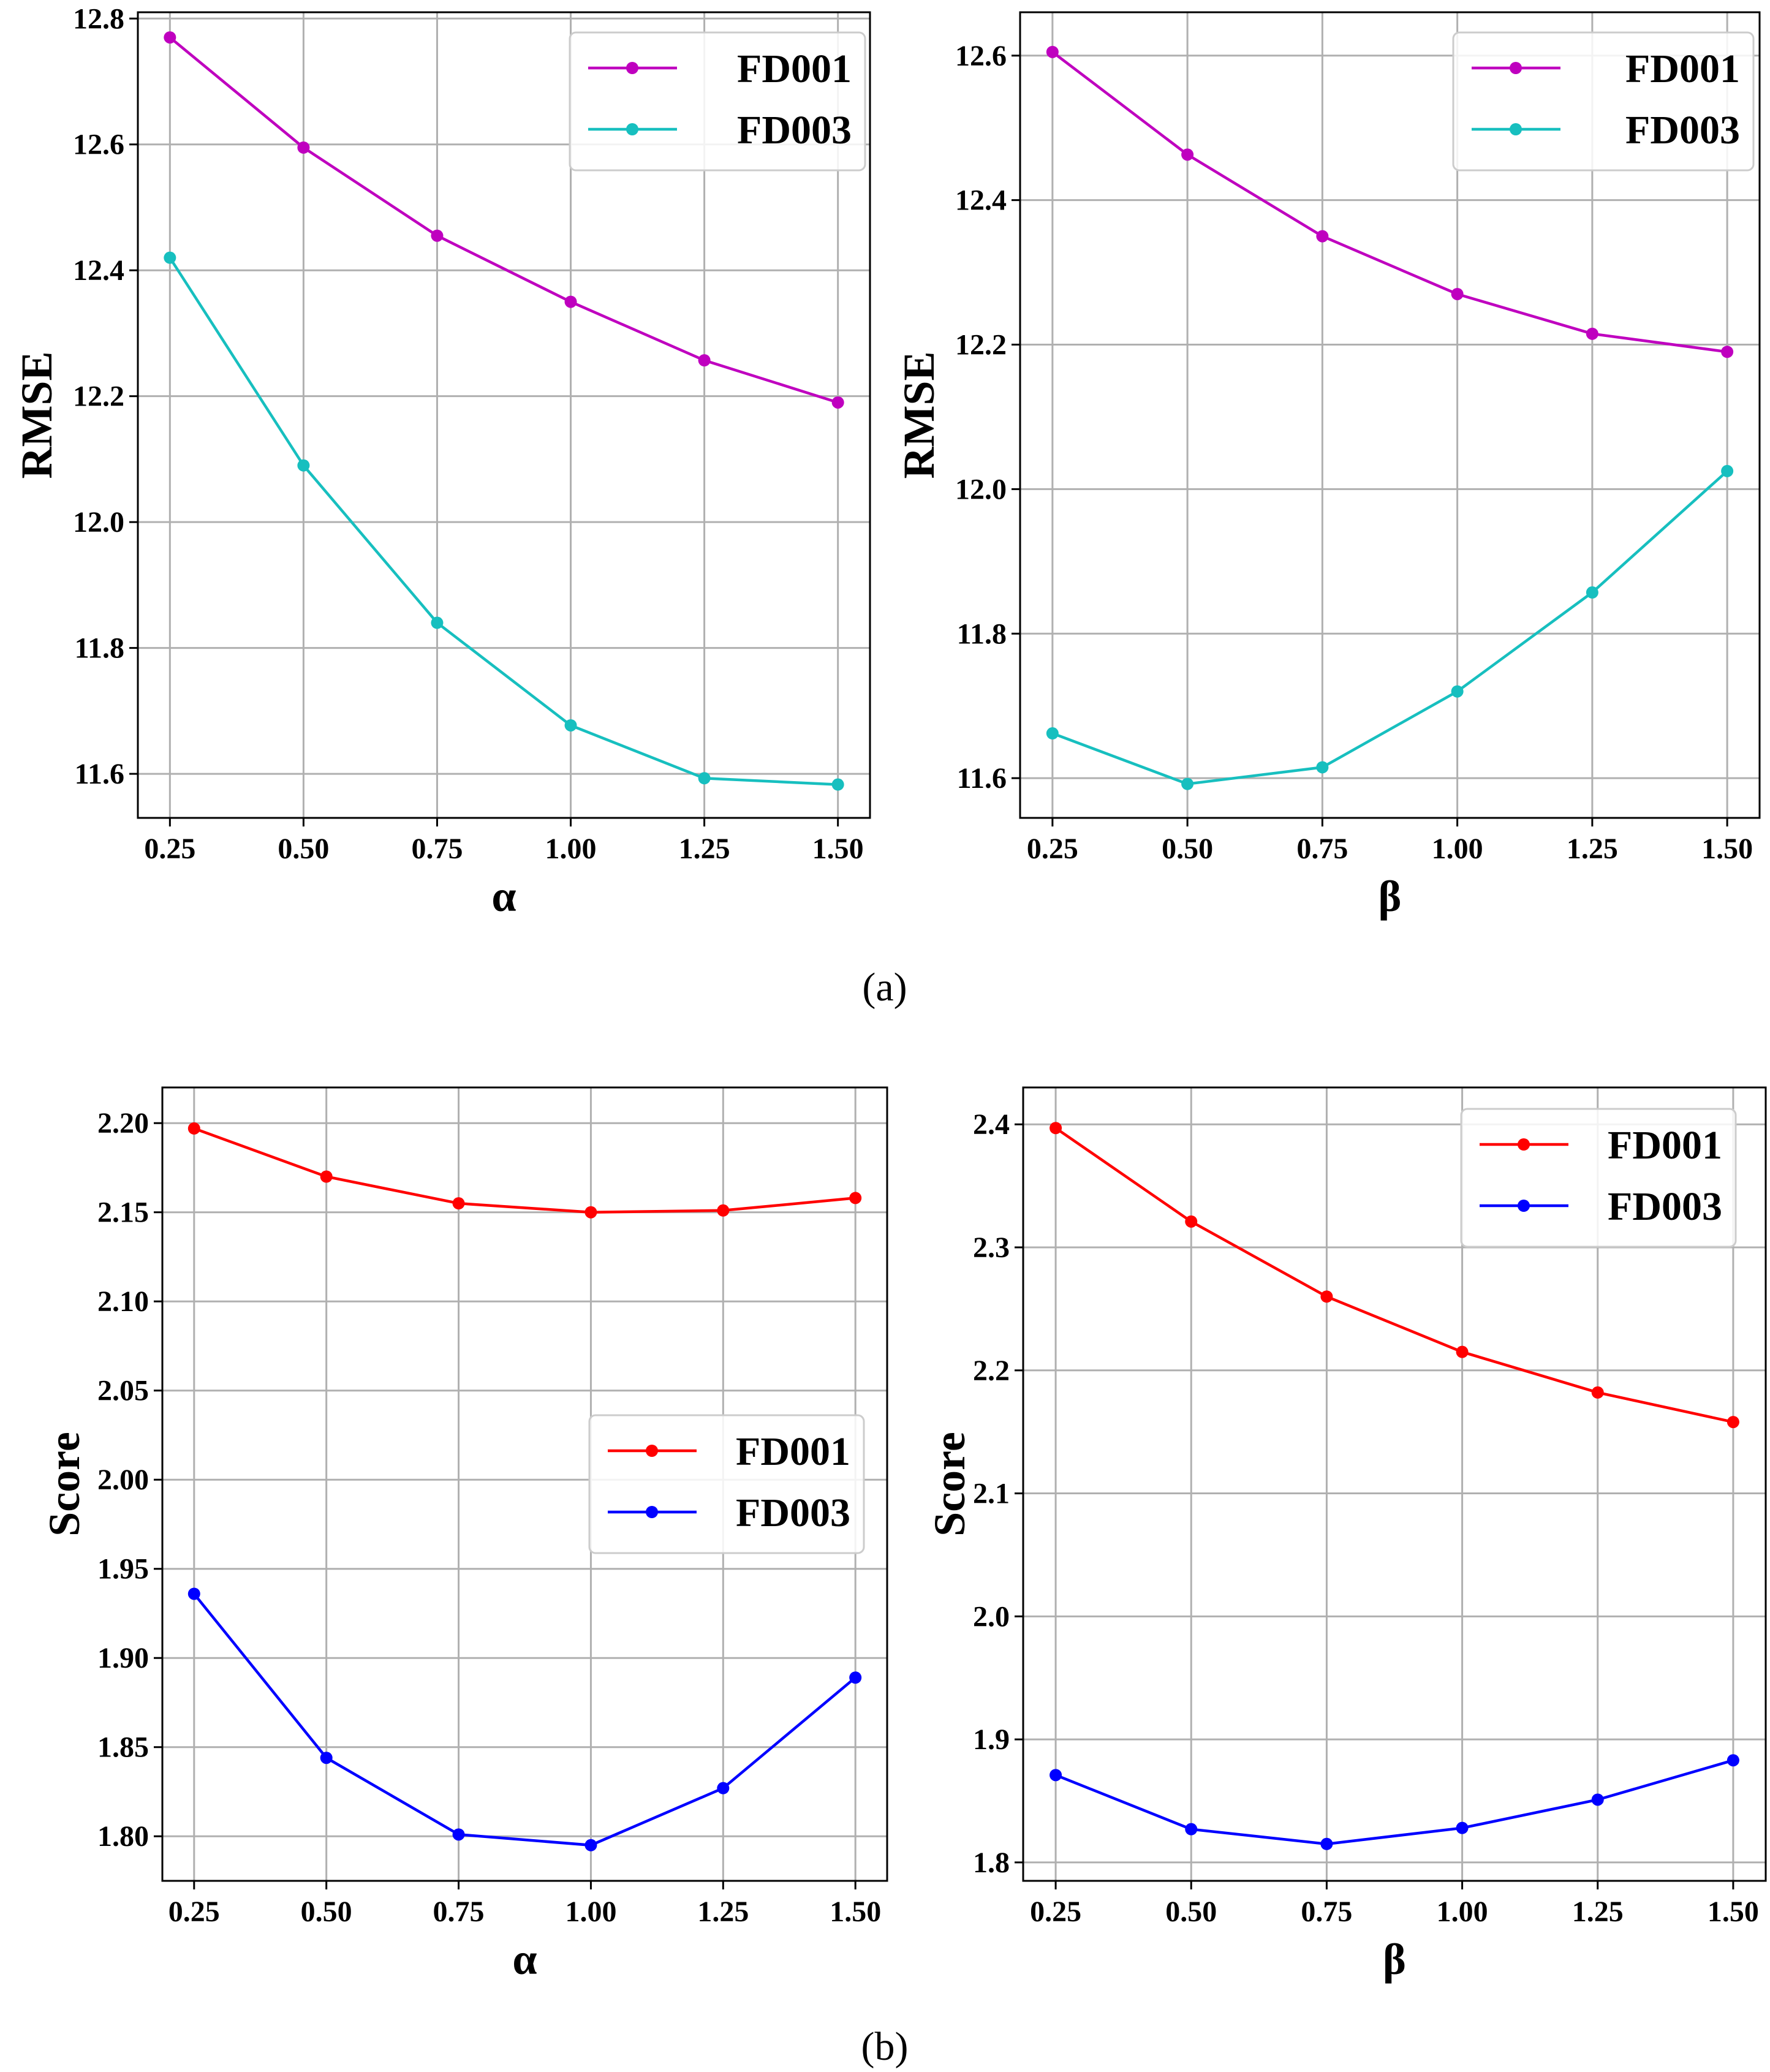 The width and height of the screenshot is (1770, 2072). I want to click on y-tick-label: 1.8, so click(991, 1863).